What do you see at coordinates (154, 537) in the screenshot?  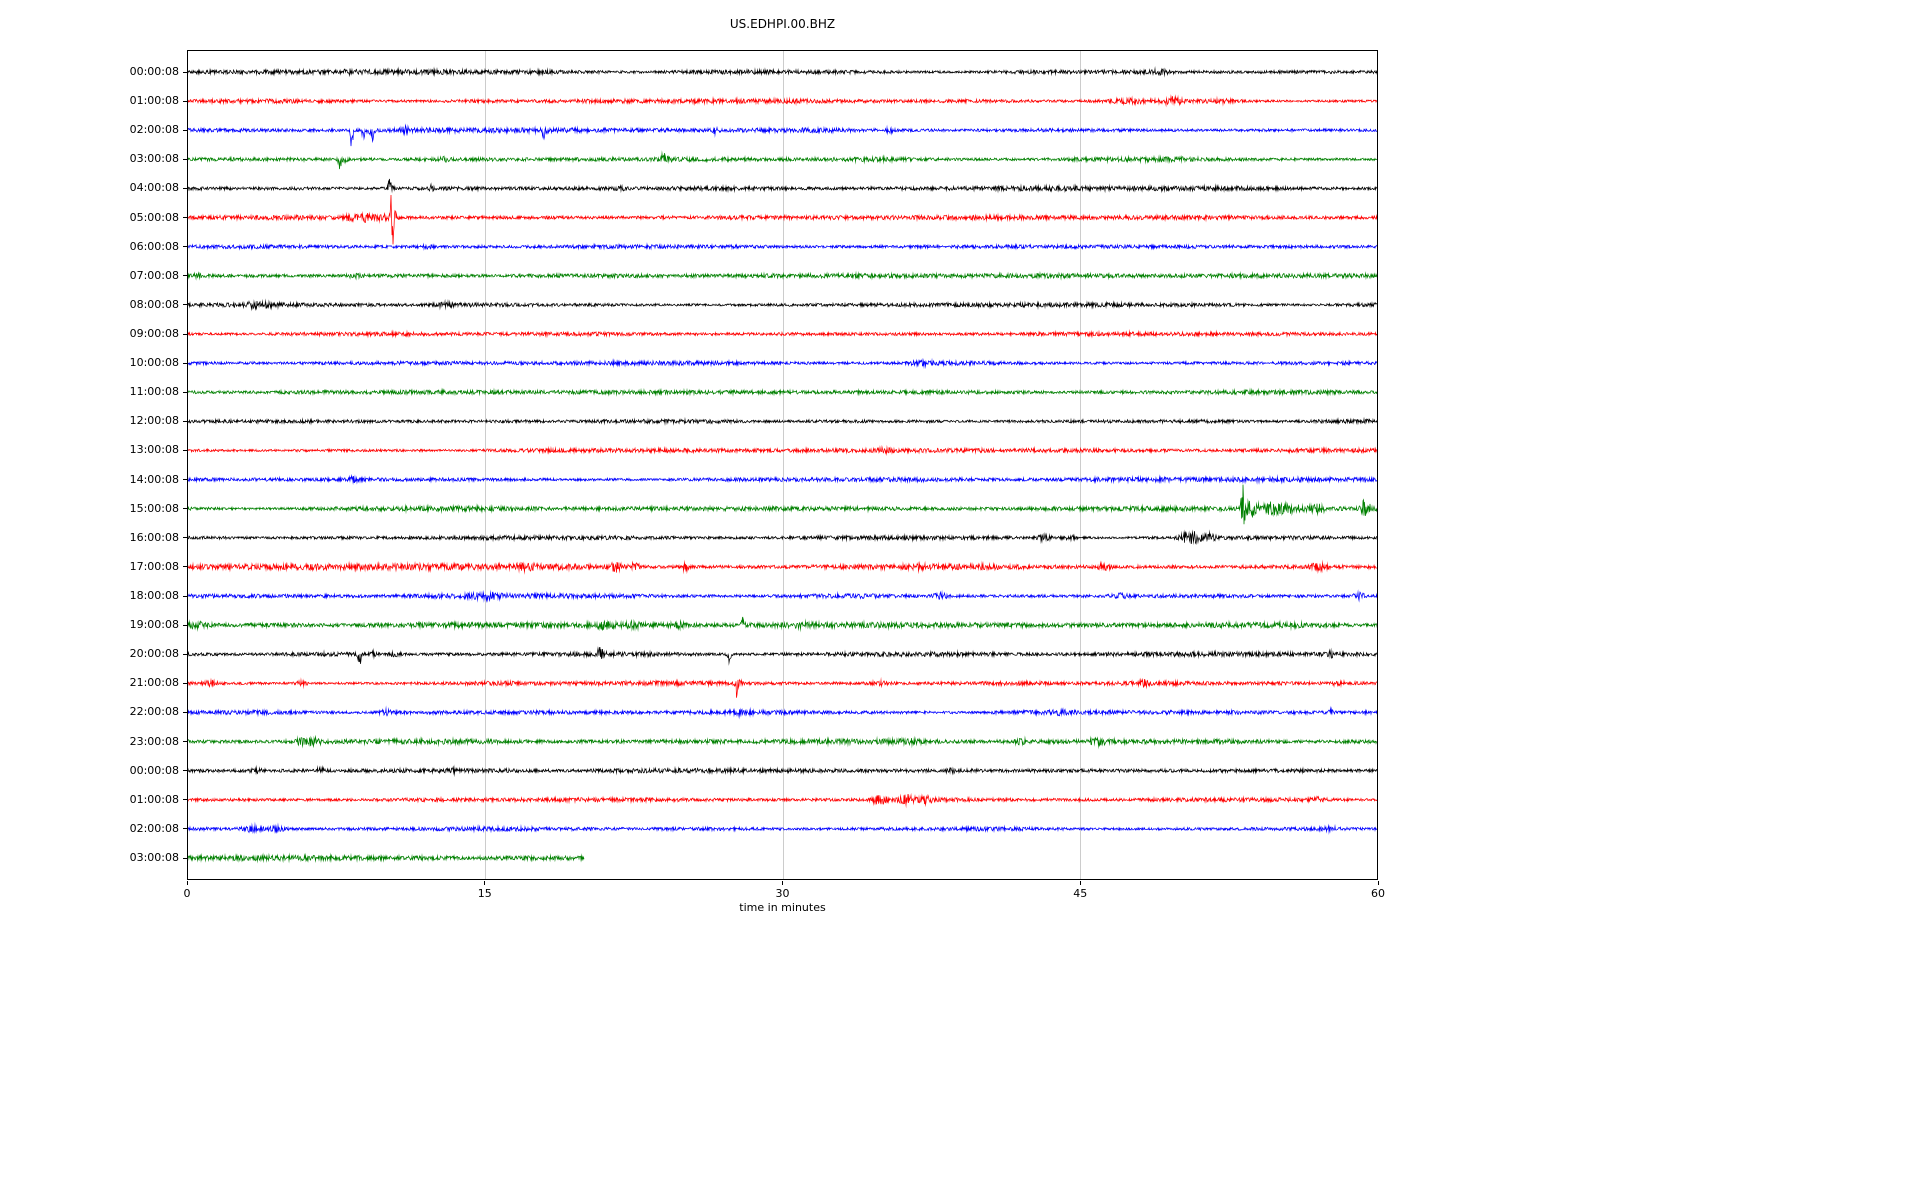 I see `y-axis-label: 16:00:08` at bounding box center [154, 537].